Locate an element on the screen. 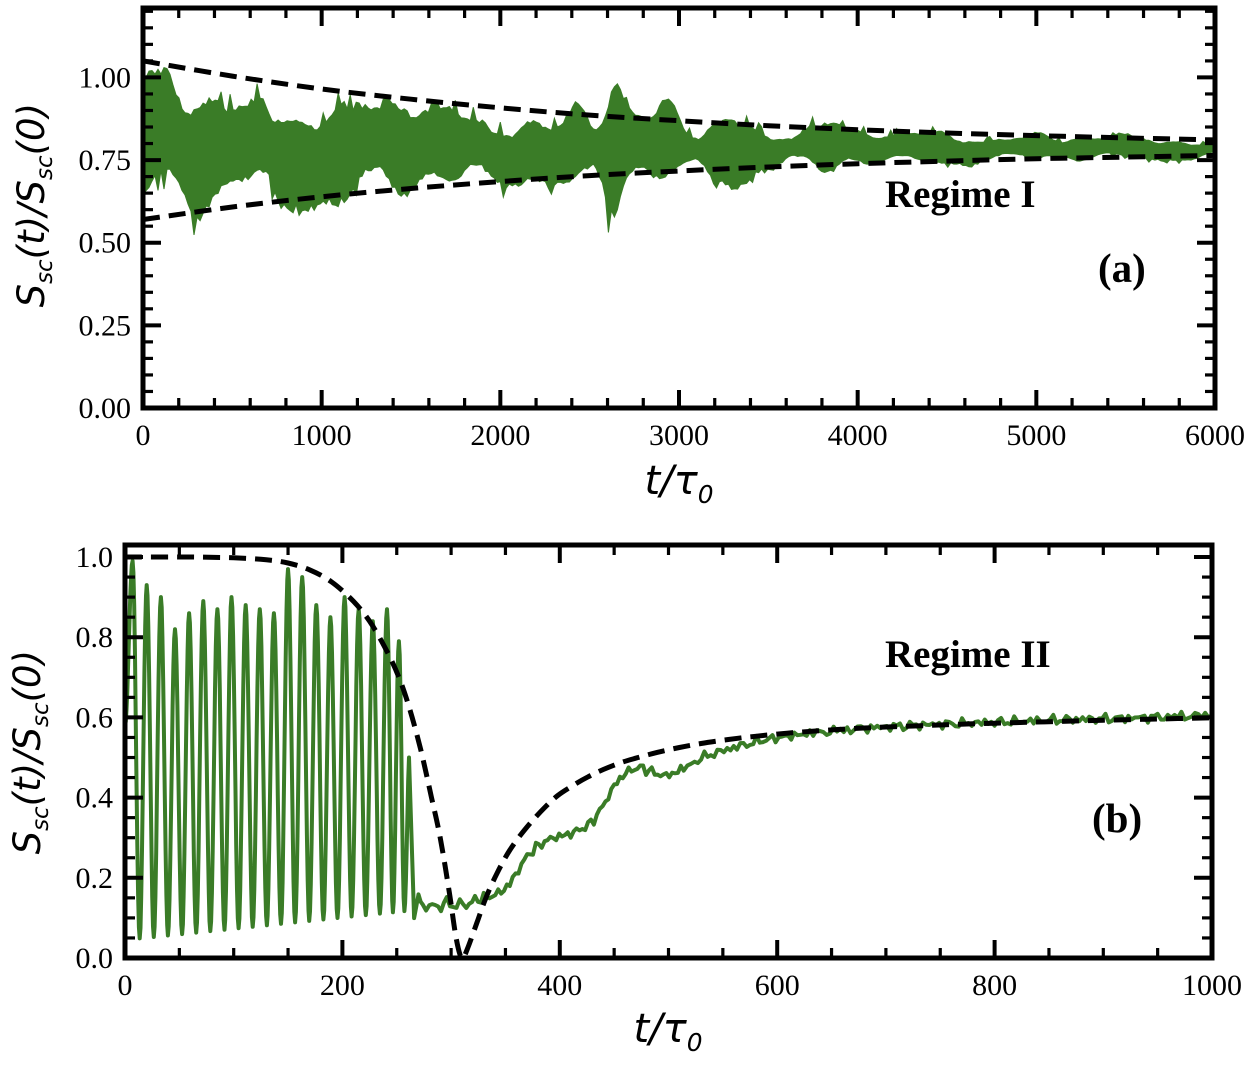 The width and height of the screenshot is (1258, 1068). svg-text: 0.2 is located at coordinates (95, 878).